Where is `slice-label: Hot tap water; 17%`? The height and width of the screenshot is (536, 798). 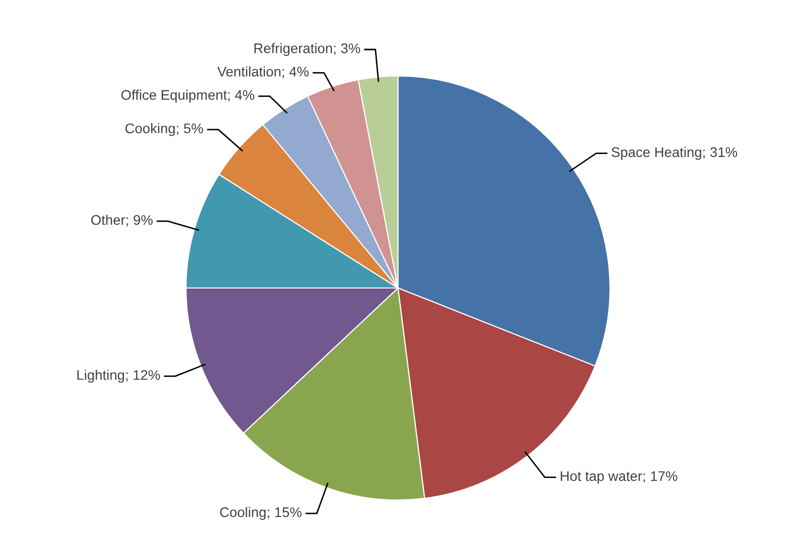 slice-label: Hot tap water; 17% is located at coordinates (619, 477).